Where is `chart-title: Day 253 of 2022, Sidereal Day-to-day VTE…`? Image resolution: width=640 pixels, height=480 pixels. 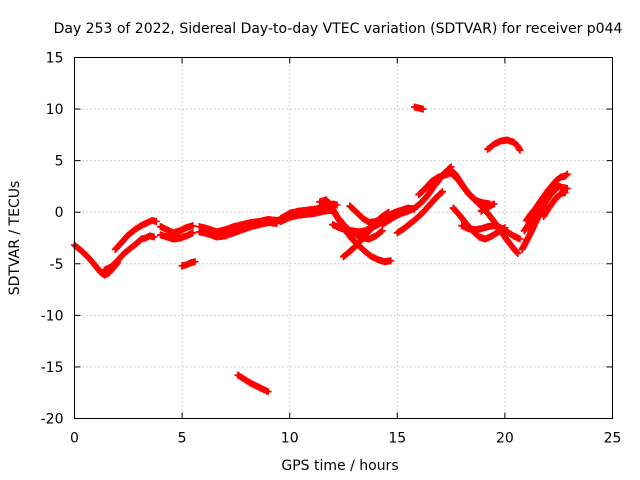 chart-title: Day 253 of 2022, Sidereal Day-to-day VTE… is located at coordinates (338, 29).